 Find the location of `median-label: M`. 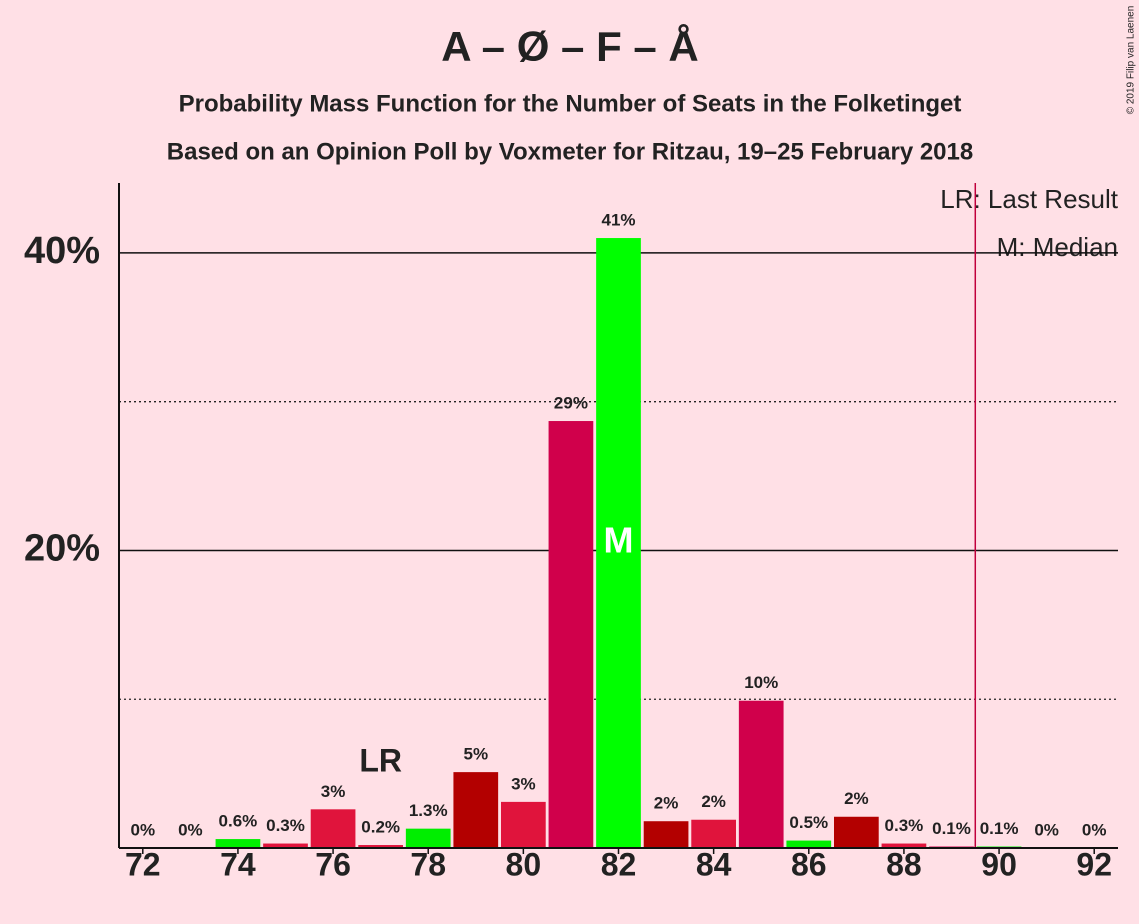

median-label: M is located at coordinates (619, 540).